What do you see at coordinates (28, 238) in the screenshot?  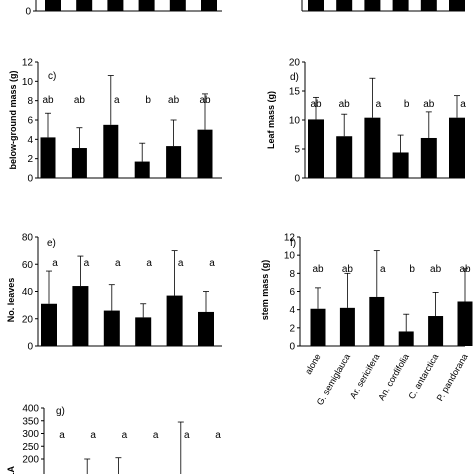 I see `y-tick-label: 80` at bounding box center [28, 238].